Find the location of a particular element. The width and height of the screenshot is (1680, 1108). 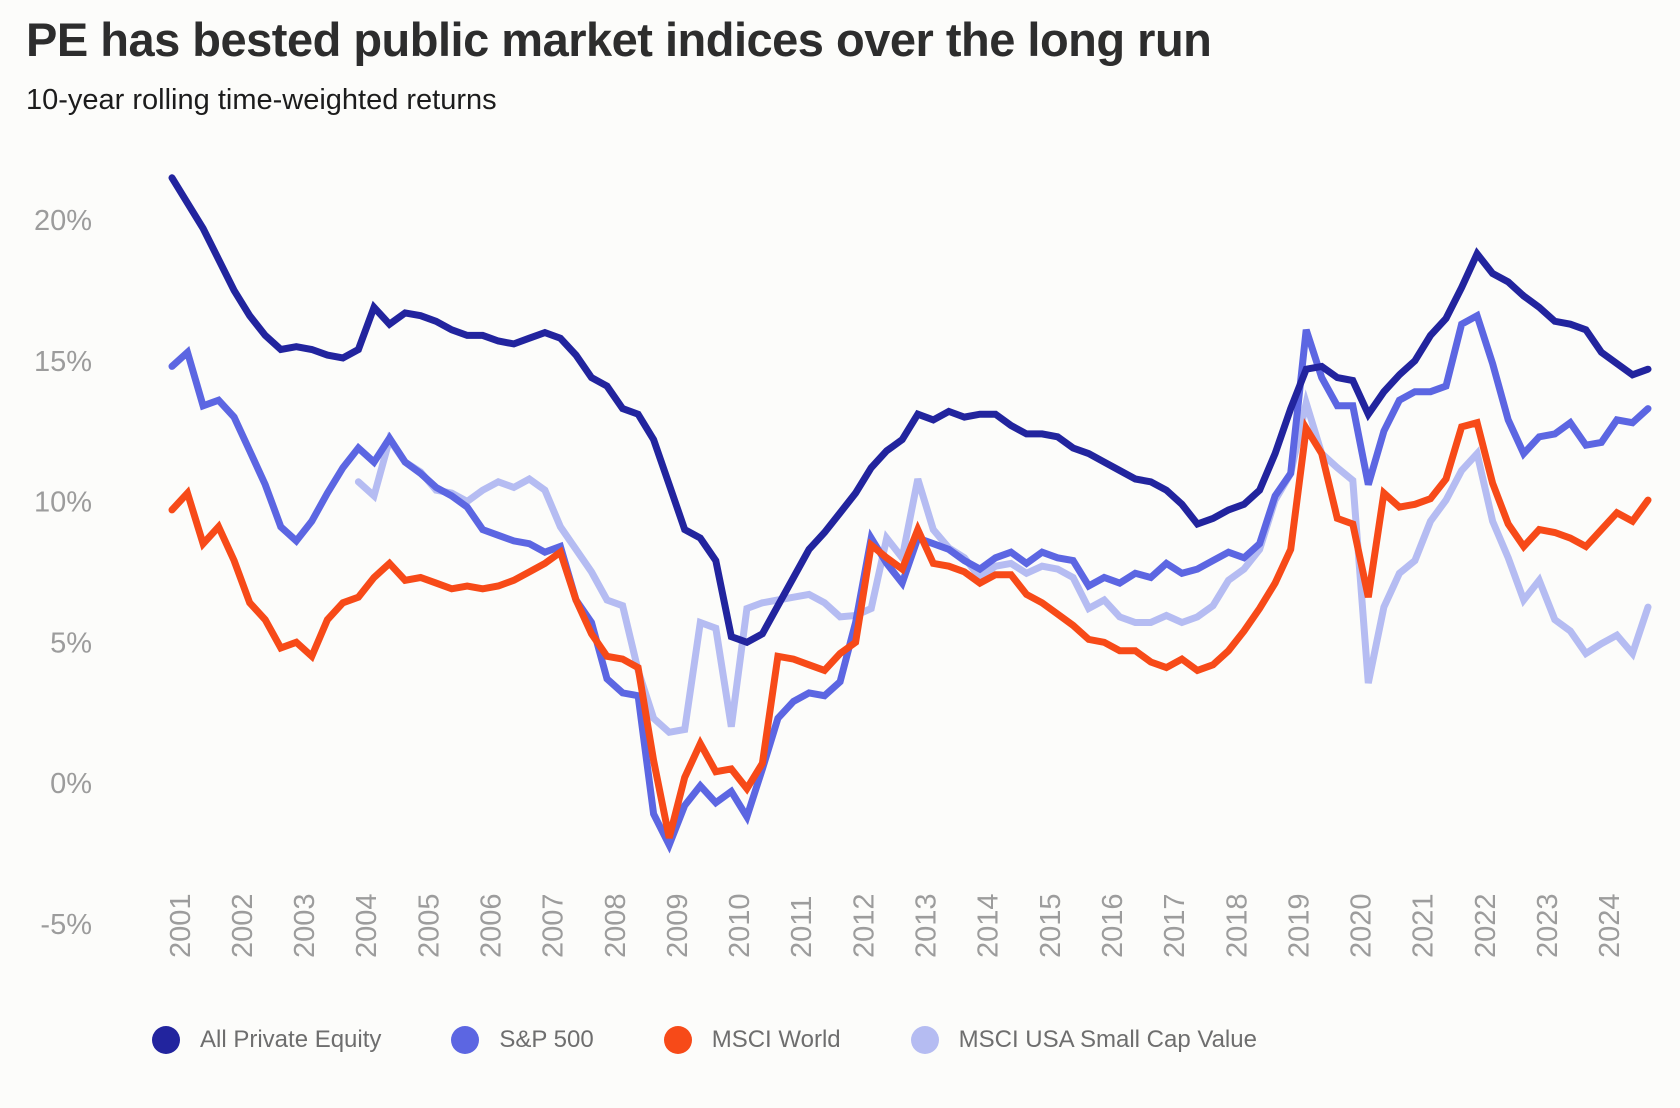

legend-item-msci-world: MSCI World is located at coordinates (752, 1040).